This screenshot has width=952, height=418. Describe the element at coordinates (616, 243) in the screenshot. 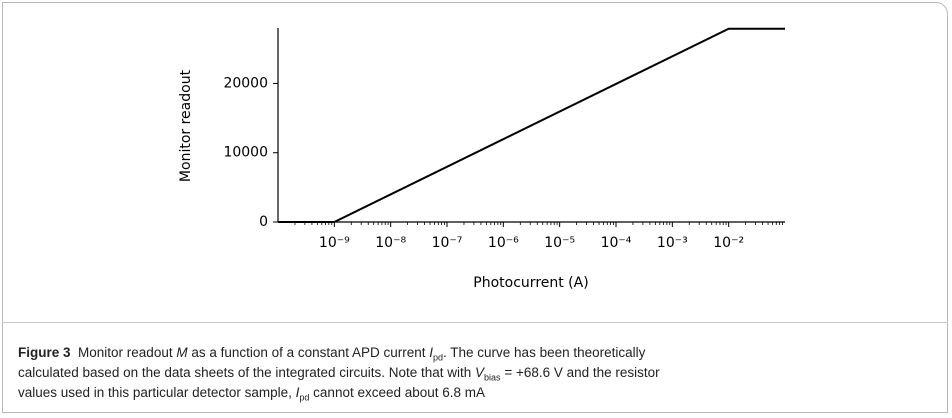

I see `x-tick-label: 10⁻⁴` at that location.